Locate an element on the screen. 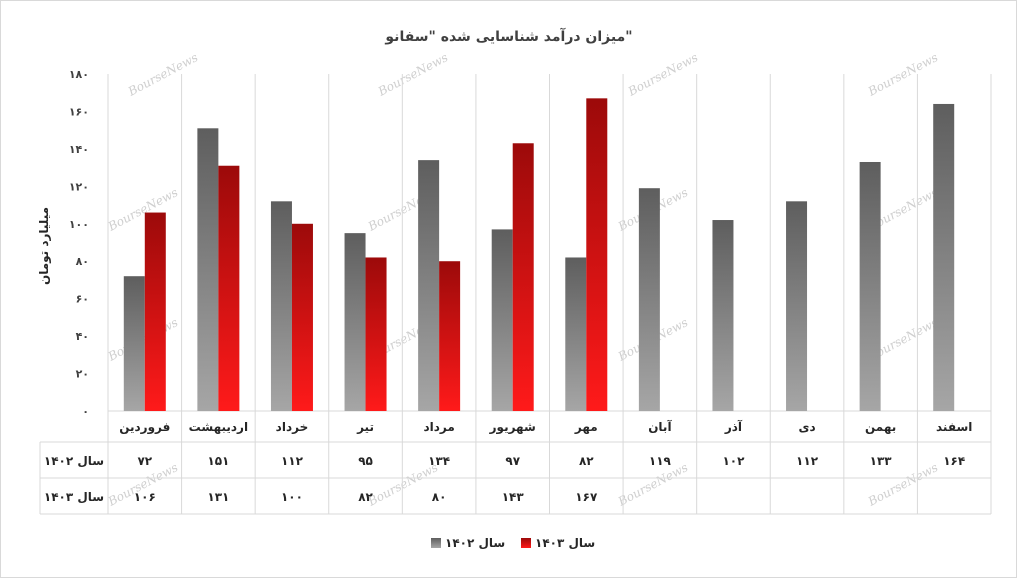  x-tick-label: مرداد is located at coordinates (438, 427).